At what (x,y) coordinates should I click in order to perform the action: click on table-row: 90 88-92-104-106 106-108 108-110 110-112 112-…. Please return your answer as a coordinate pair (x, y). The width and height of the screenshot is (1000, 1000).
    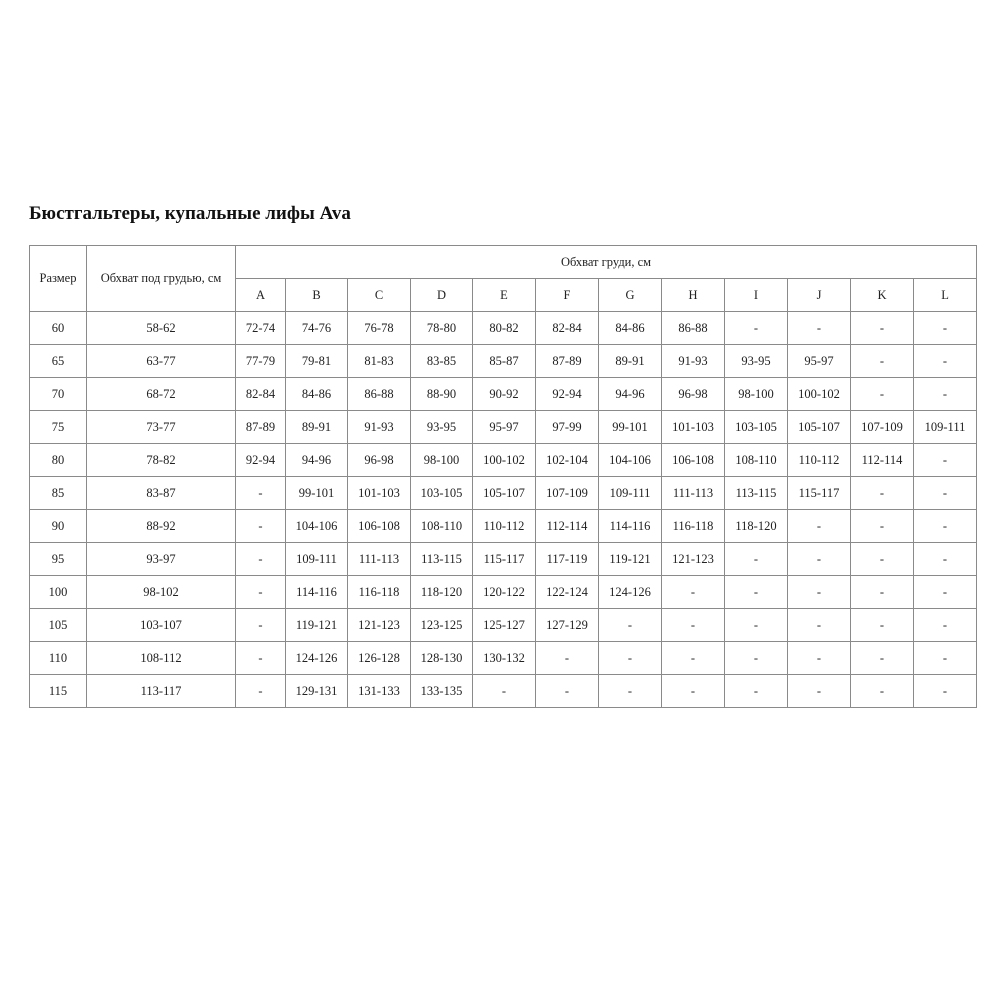
    Looking at the image, I should click on (503, 526).